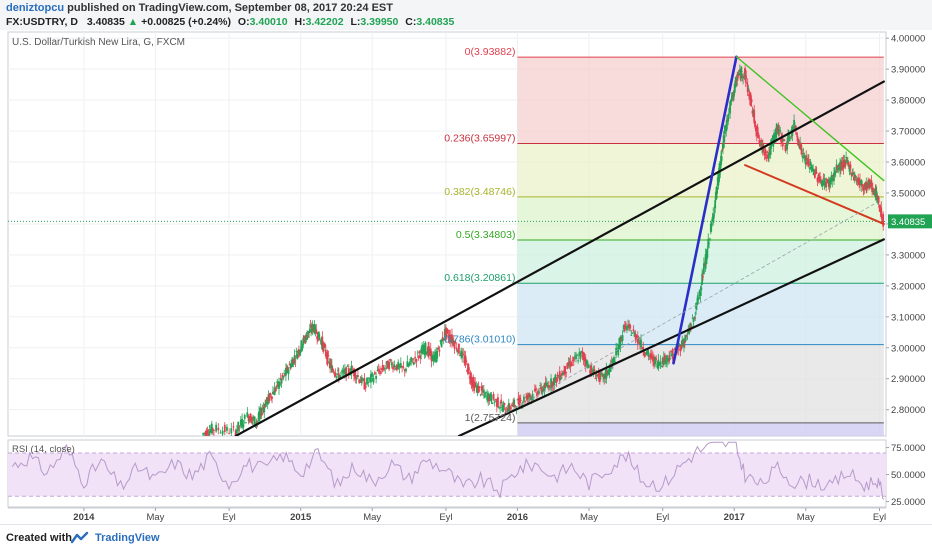  Describe the element at coordinates (814, 194) in the screenshot. I see `trendline-red-descending` at that location.